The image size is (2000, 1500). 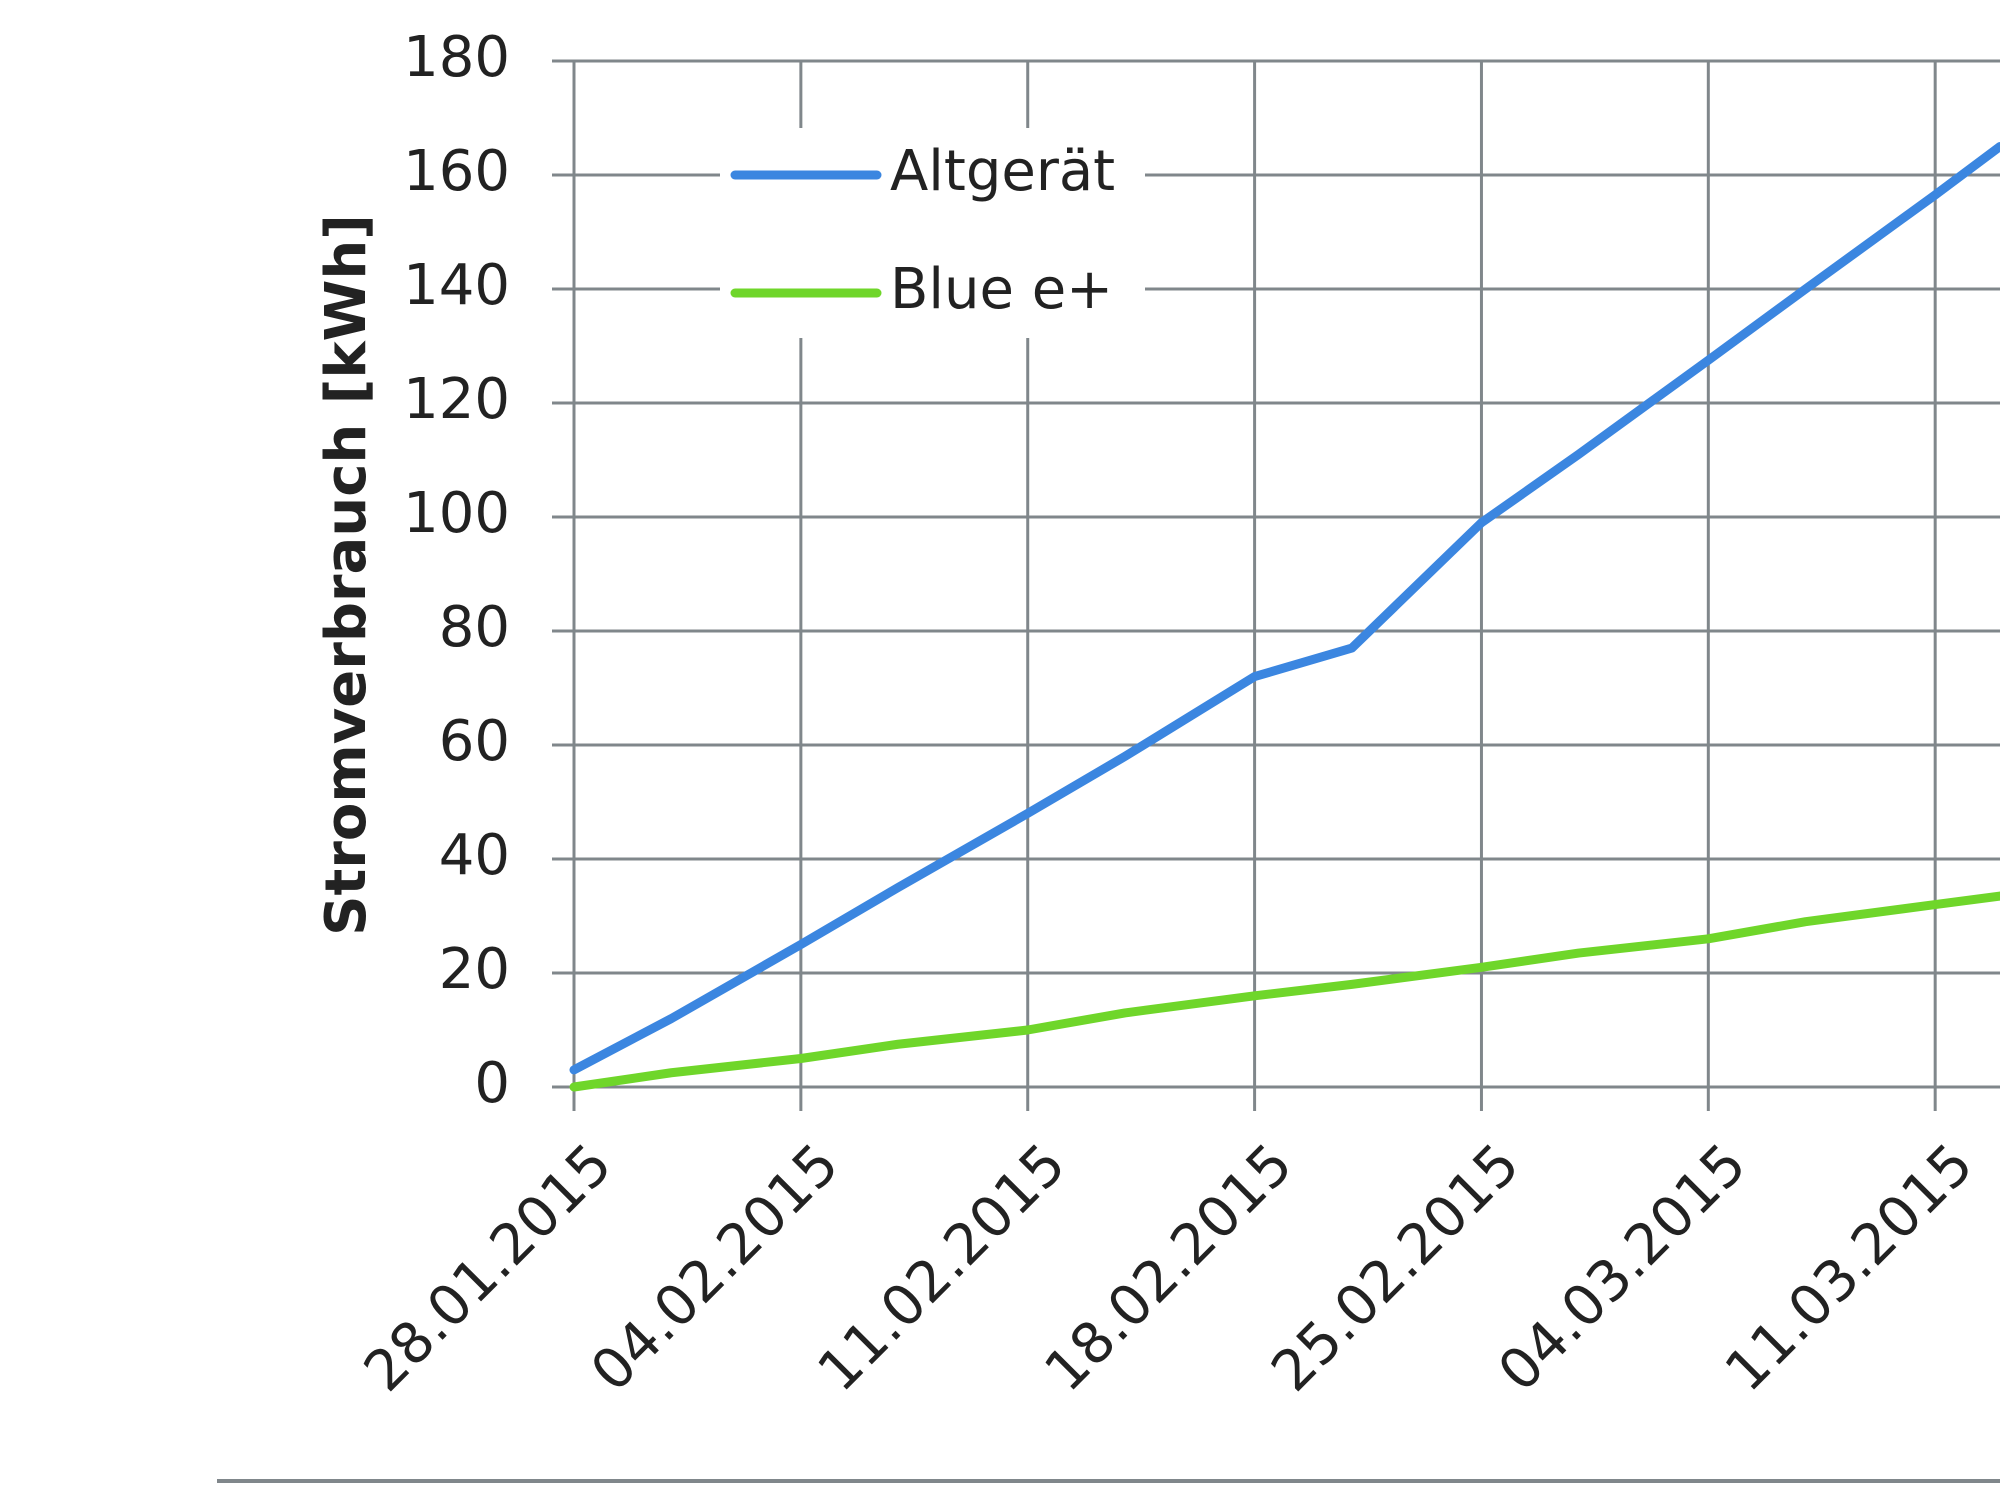 I want to click on legend: Altgerät Blue e+, so click(x=932, y=233).